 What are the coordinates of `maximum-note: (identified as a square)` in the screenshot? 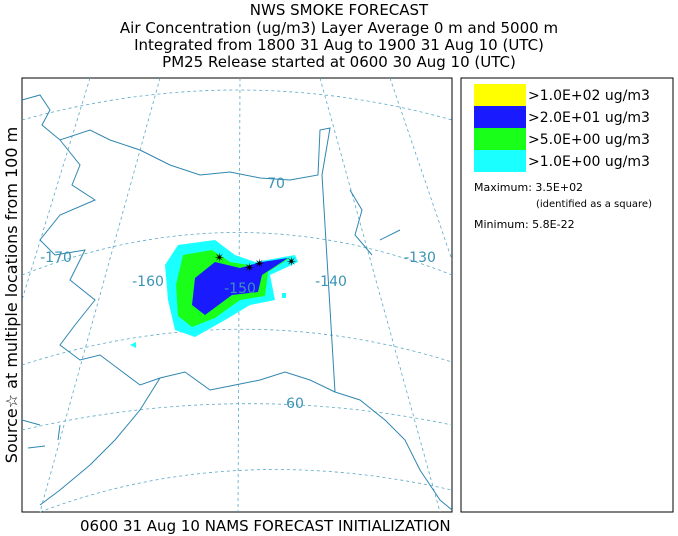 It's located at (594, 204).